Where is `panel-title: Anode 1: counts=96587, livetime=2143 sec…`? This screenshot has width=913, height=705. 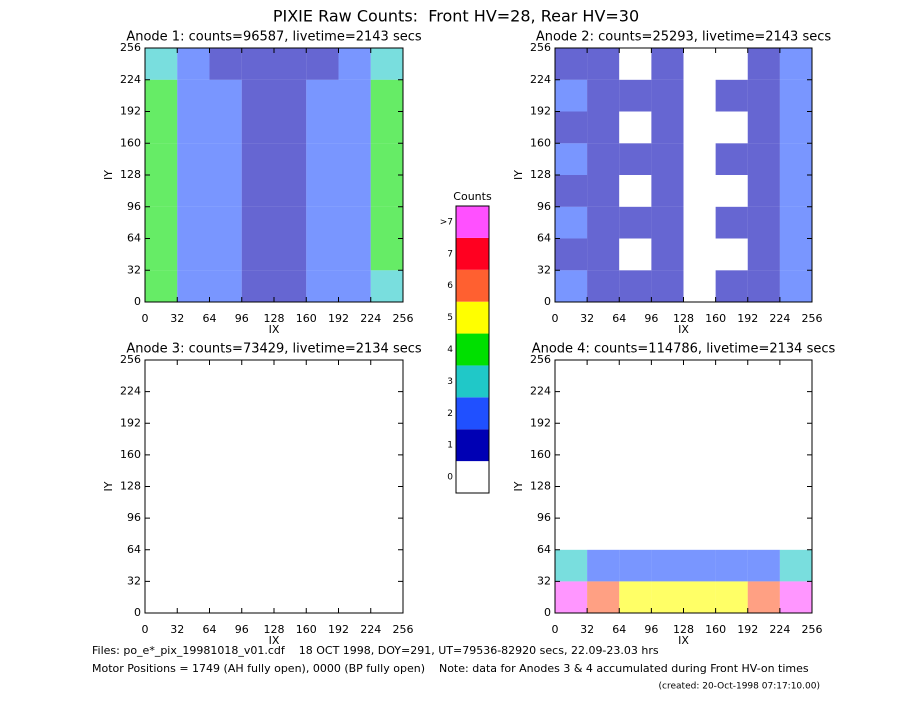
panel-title: Anode 1: counts=96587, livetime=2143 sec… is located at coordinates (274, 37).